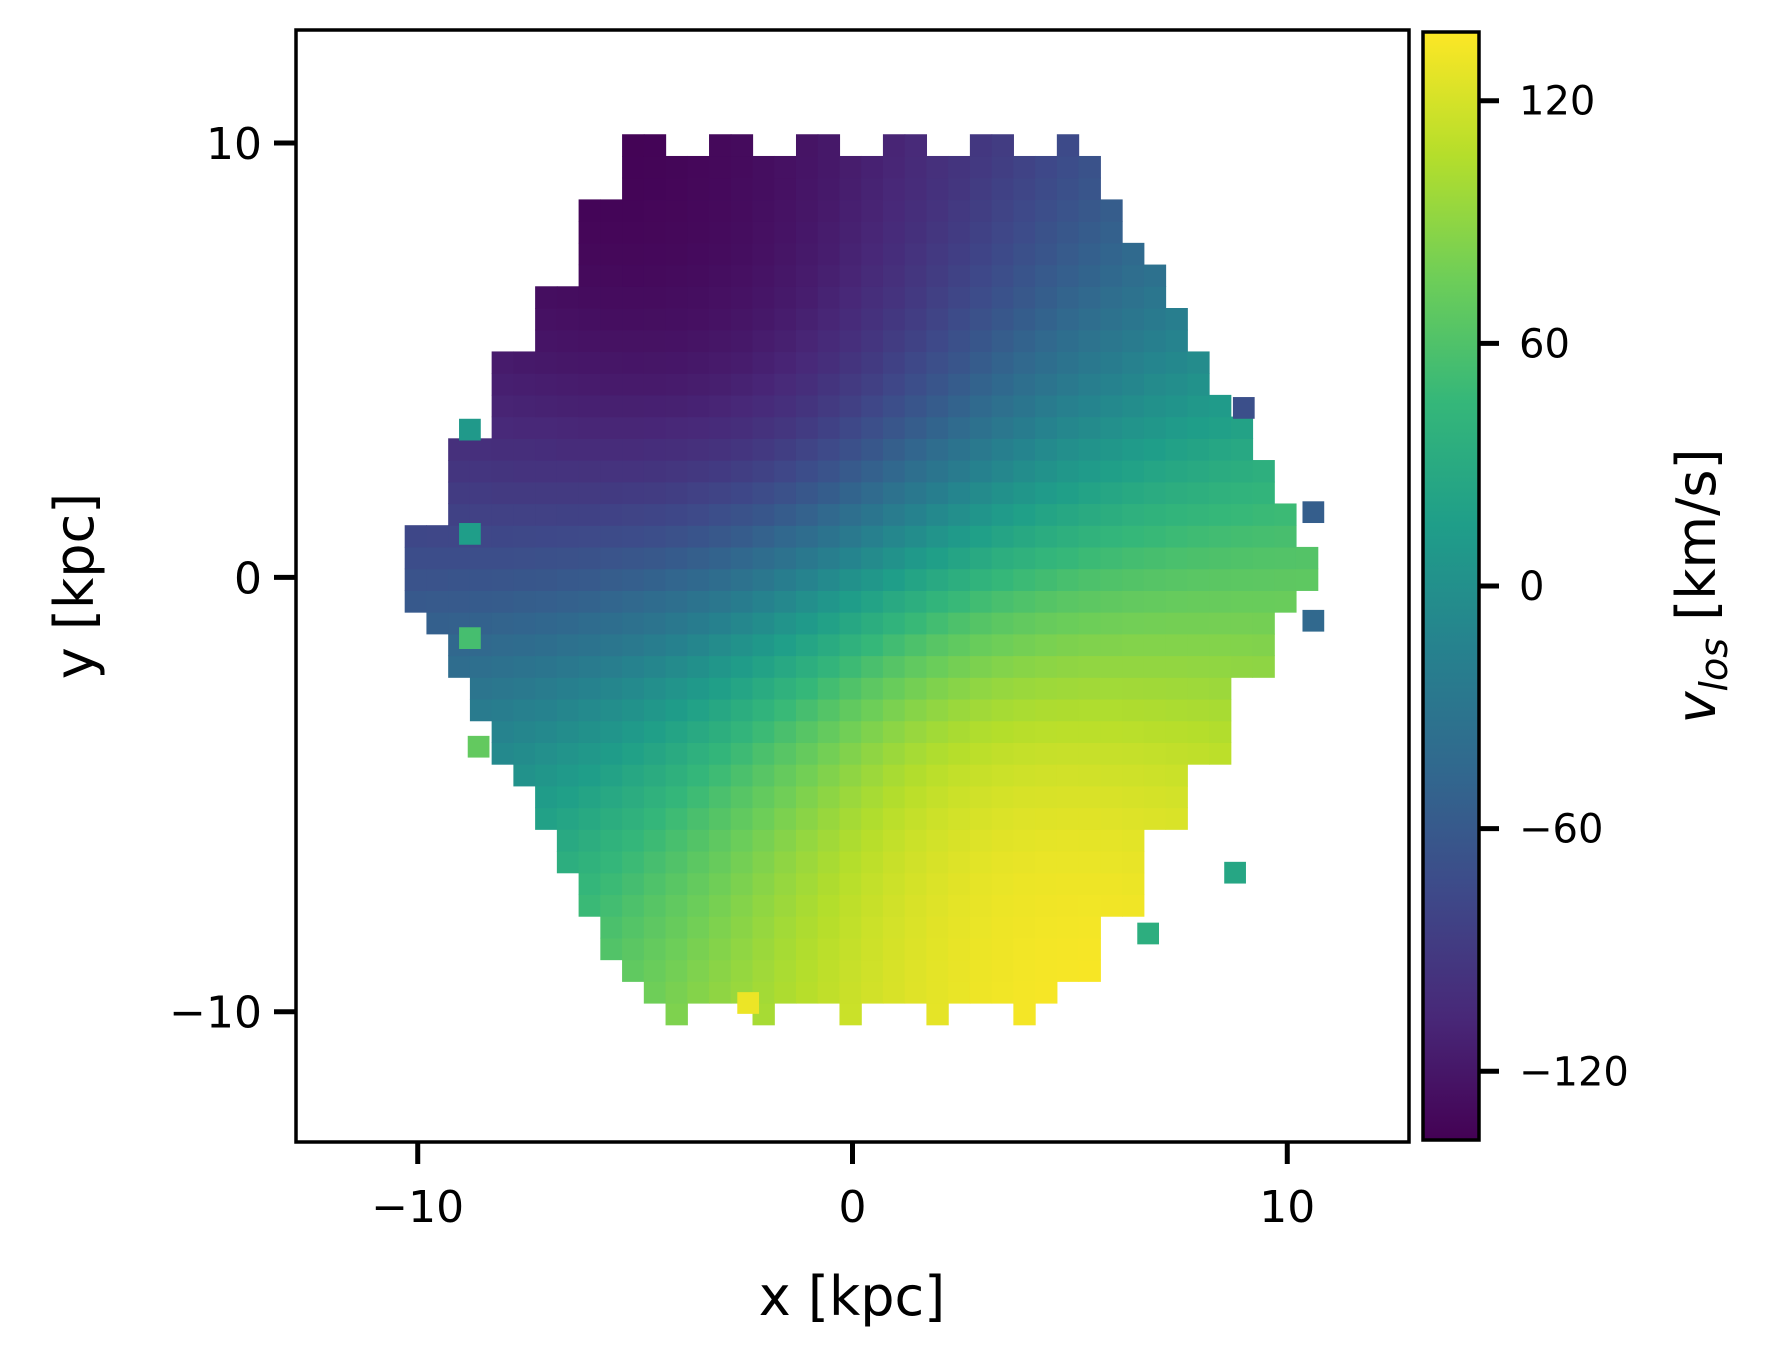 The width and height of the screenshot is (1782, 1362). I want to click on y-axis-ticks: −10 0 10, so click(232, 579).